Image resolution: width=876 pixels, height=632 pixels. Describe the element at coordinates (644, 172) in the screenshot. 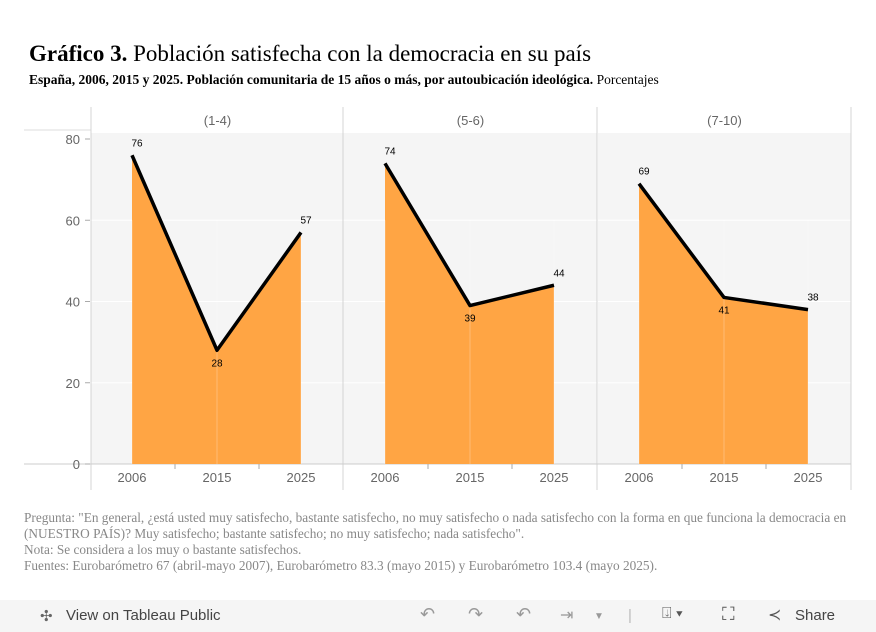

I see `data-label: 69` at that location.